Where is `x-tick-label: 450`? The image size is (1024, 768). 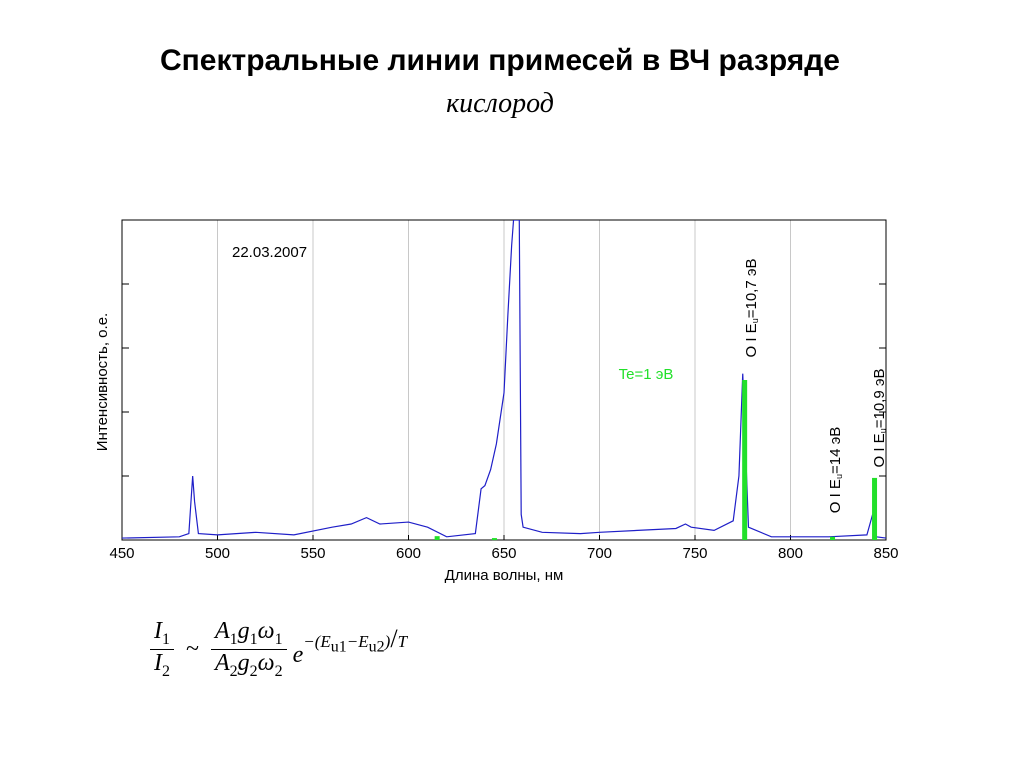 x-tick-label: 450 is located at coordinates (121, 553).